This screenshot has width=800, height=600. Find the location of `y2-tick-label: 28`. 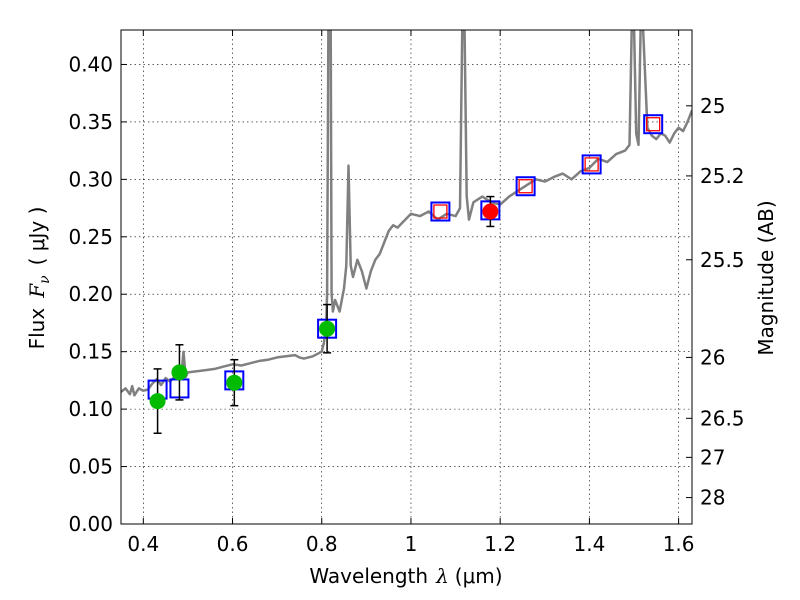

y2-tick-label: 28 is located at coordinates (712, 498).